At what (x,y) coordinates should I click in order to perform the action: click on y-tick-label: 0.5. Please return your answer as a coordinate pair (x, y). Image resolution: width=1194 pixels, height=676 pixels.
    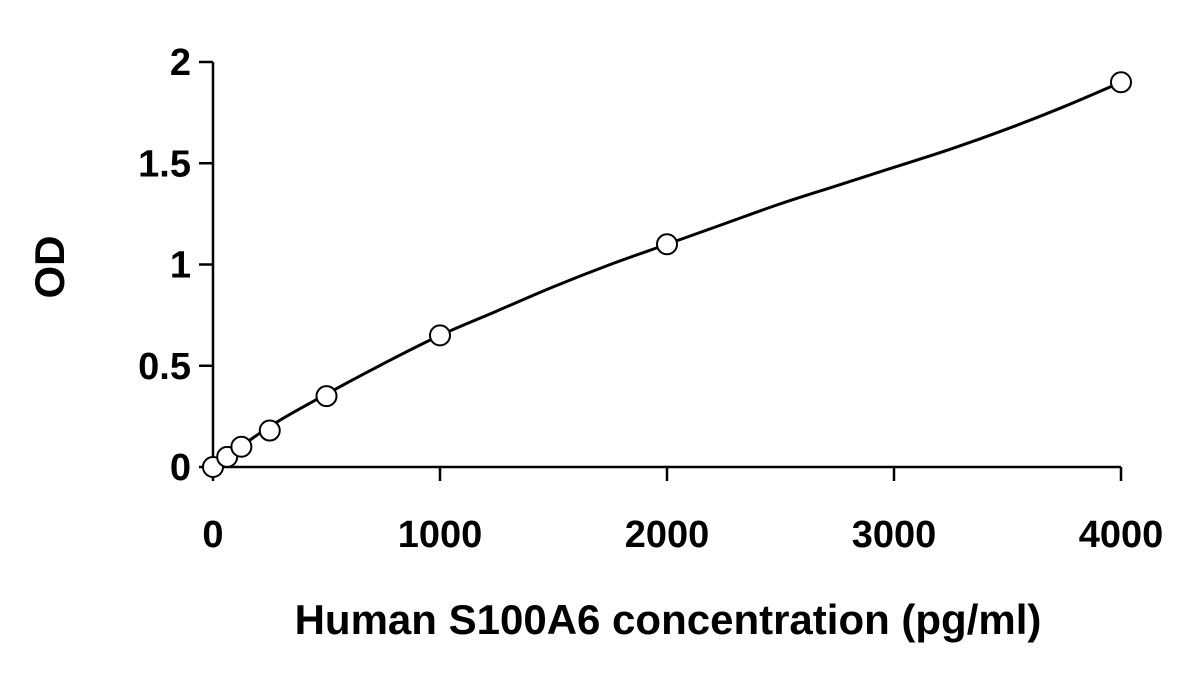
    Looking at the image, I should click on (164, 367).